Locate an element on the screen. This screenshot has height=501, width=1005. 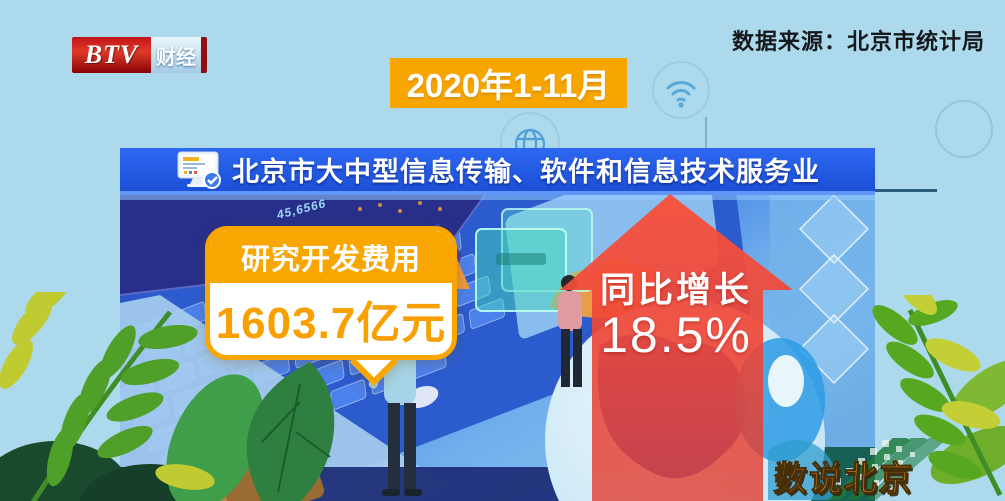
connector-line is located at coordinates (706, 132).